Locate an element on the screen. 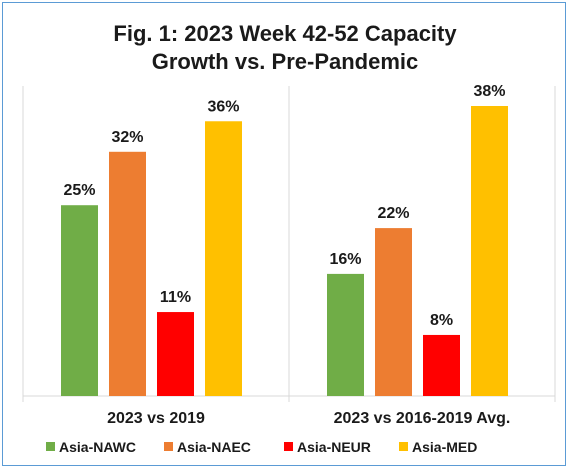 The image size is (570, 470). legend-label-asia-neur: Asia-NEUR is located at coordinates (334, 447).